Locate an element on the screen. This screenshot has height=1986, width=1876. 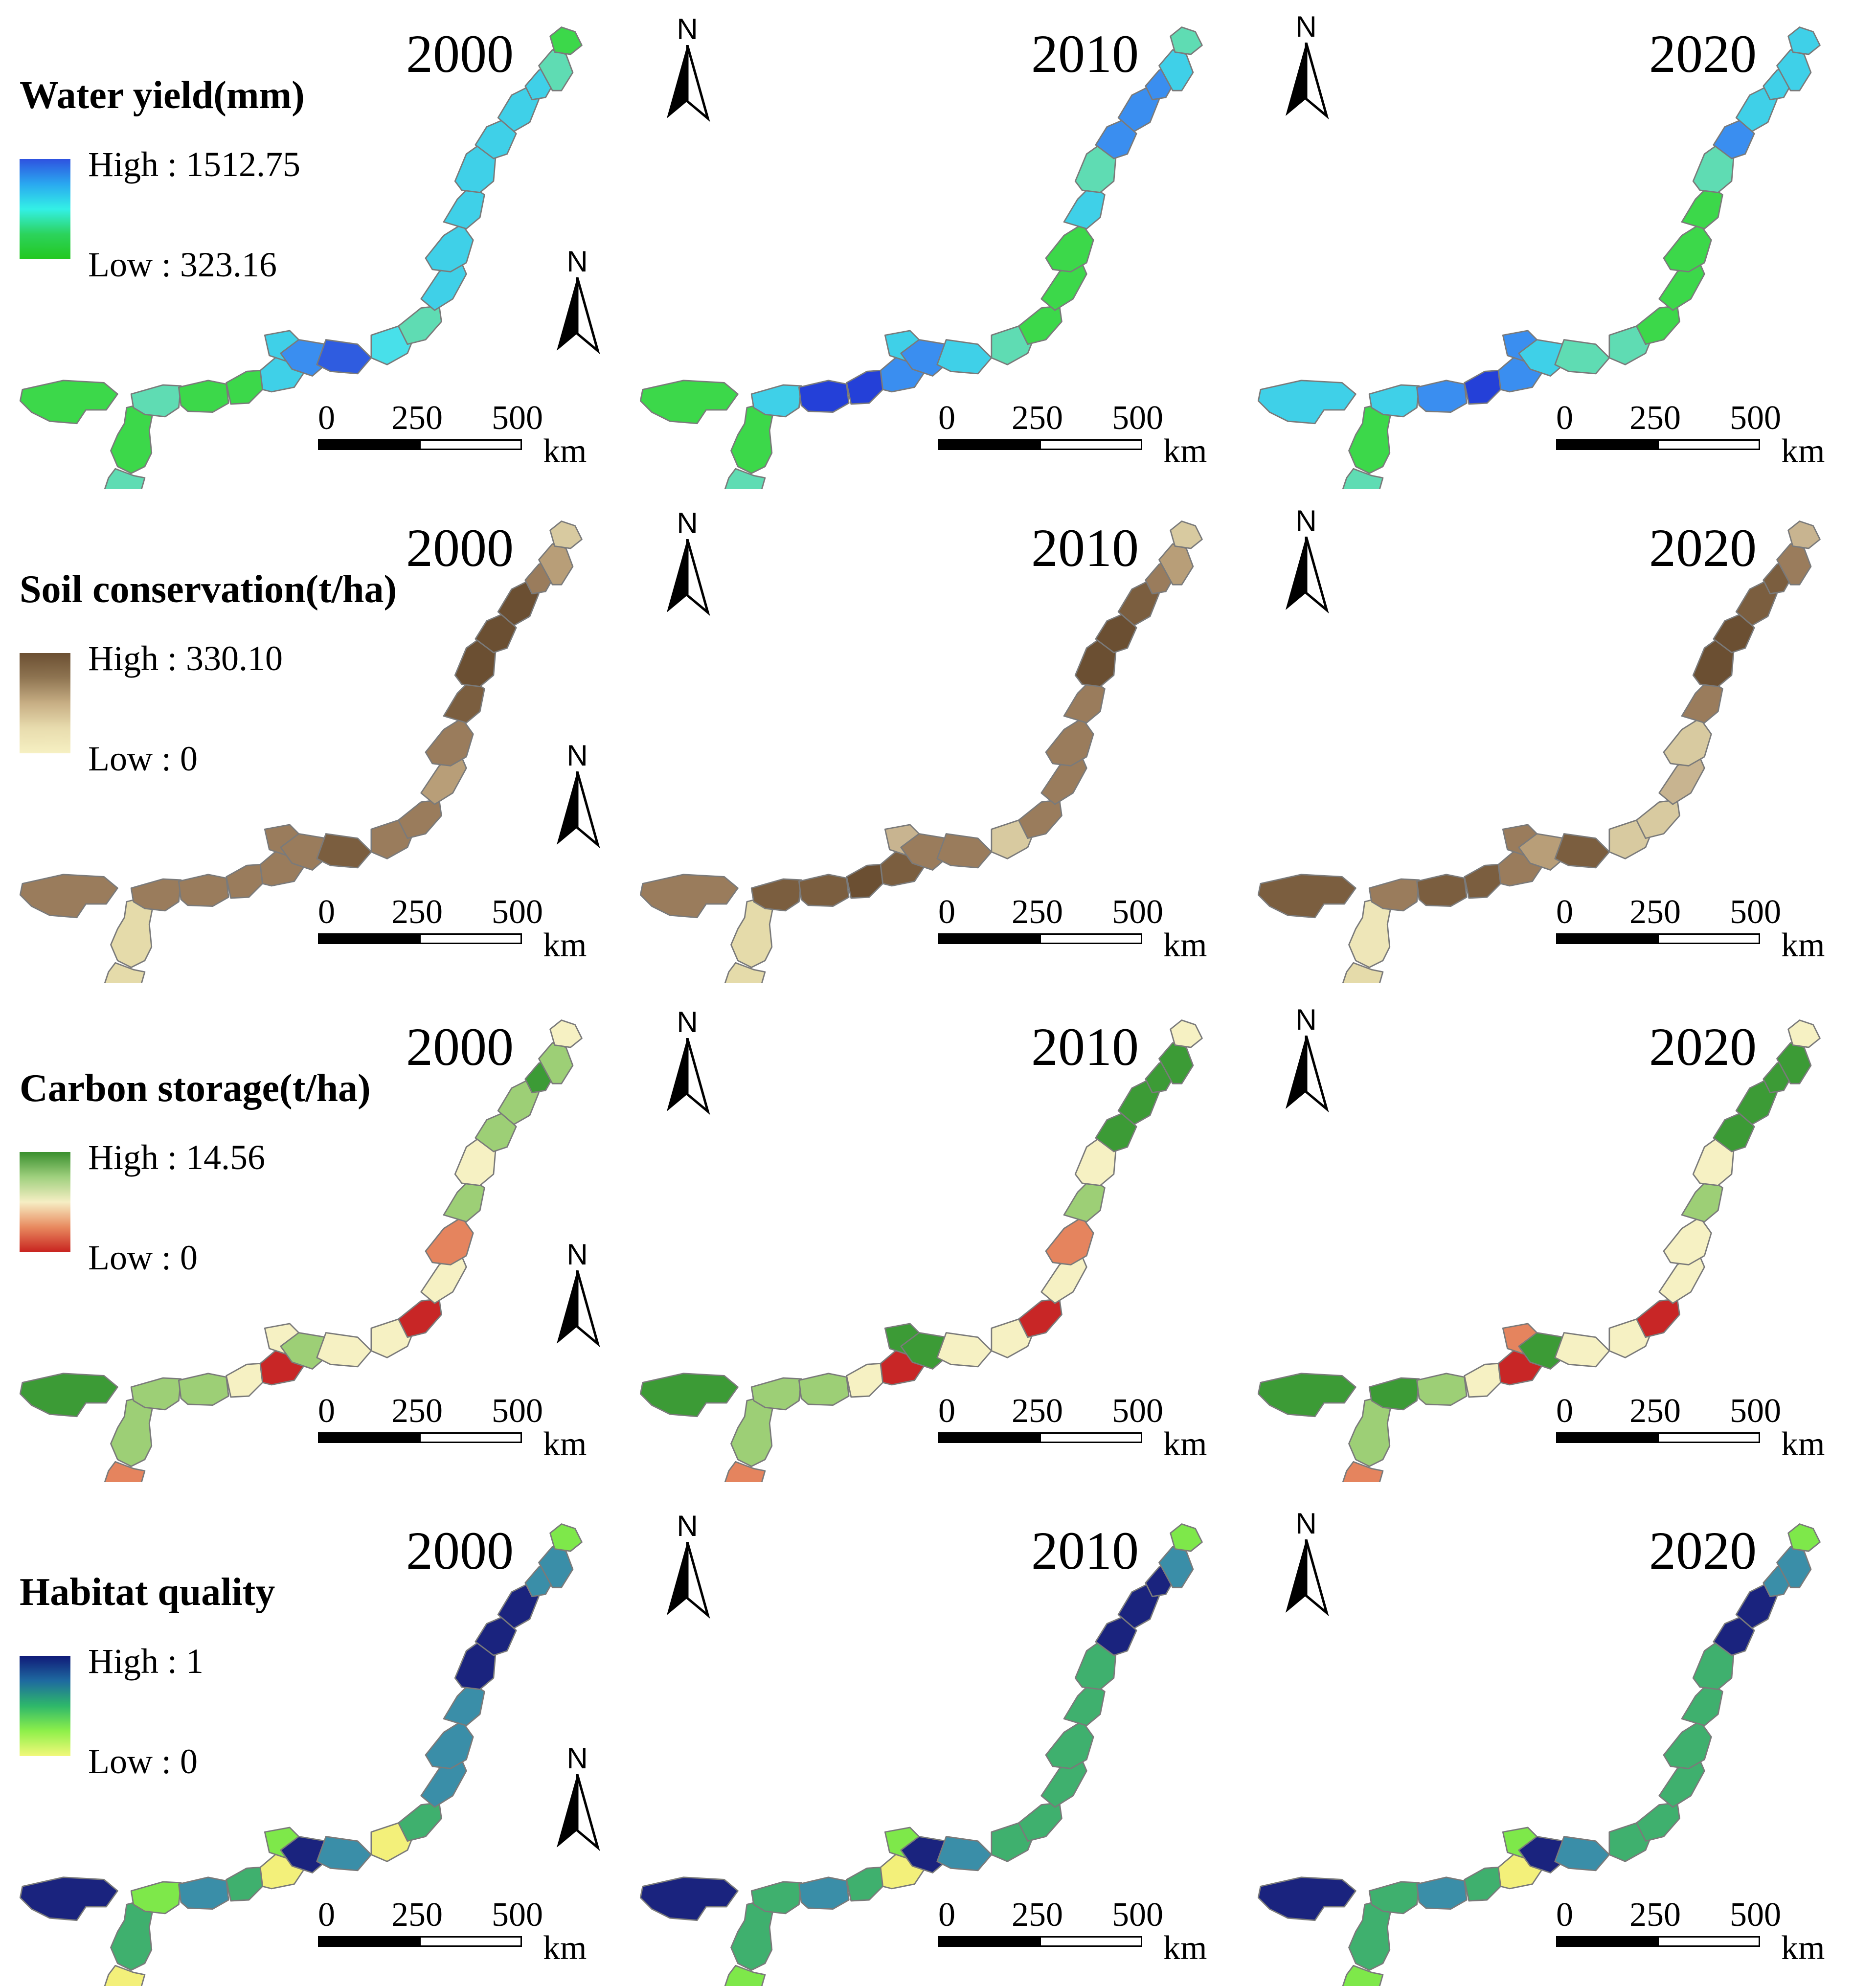
map-year-title: 2000 is located at coordinates (460, 548).